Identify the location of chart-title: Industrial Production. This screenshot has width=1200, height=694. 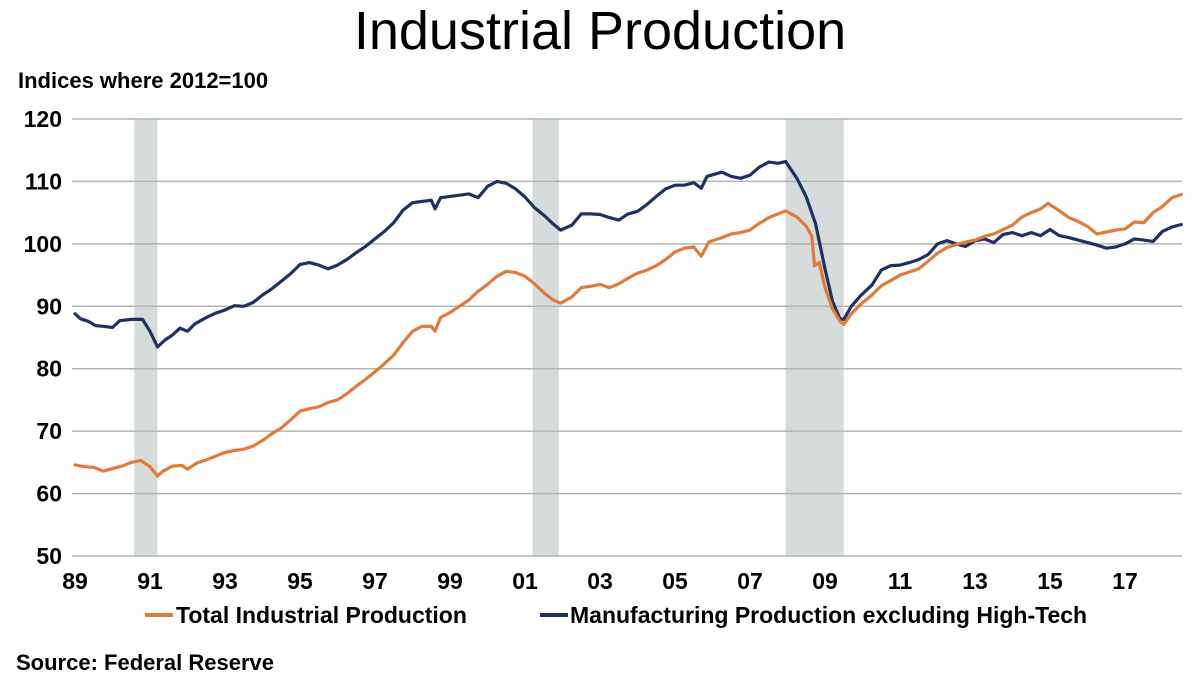
(600, 31).